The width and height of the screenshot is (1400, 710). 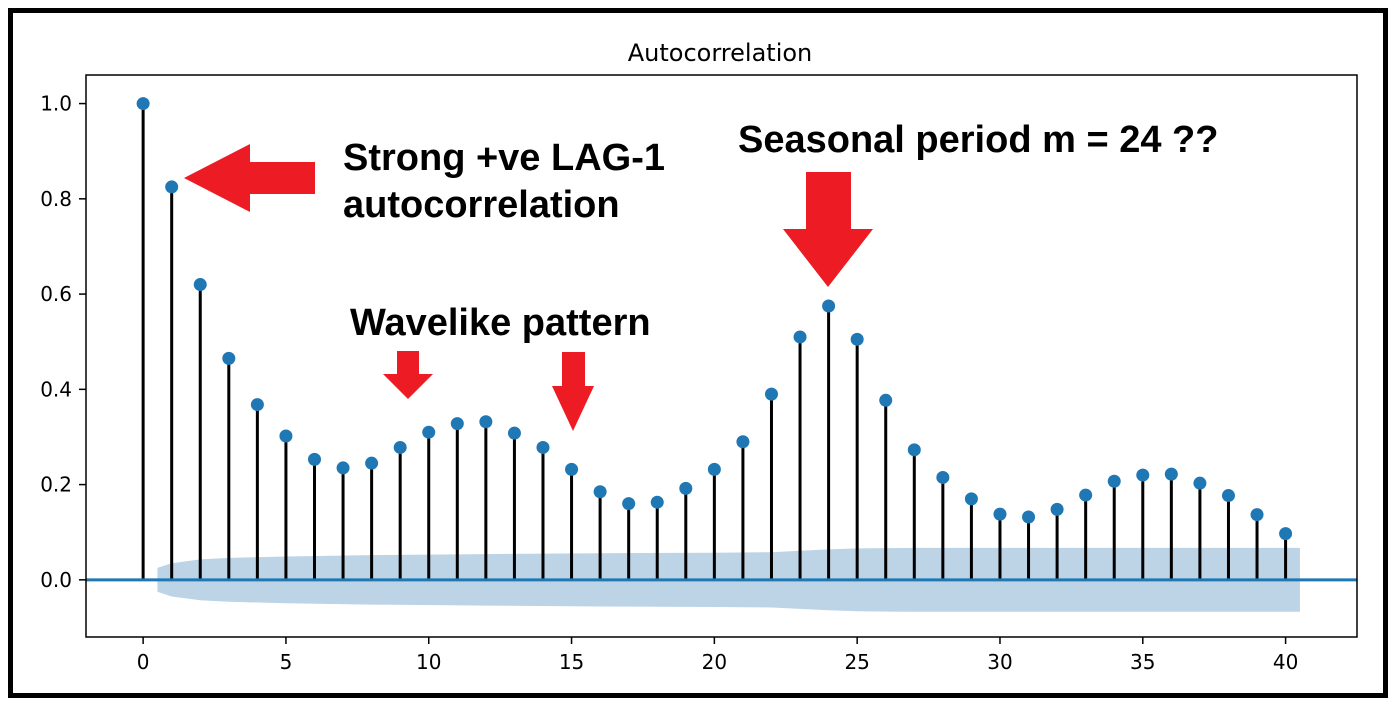 I want to click on x-tick-label-10: 10, so click(x=428, y=662).